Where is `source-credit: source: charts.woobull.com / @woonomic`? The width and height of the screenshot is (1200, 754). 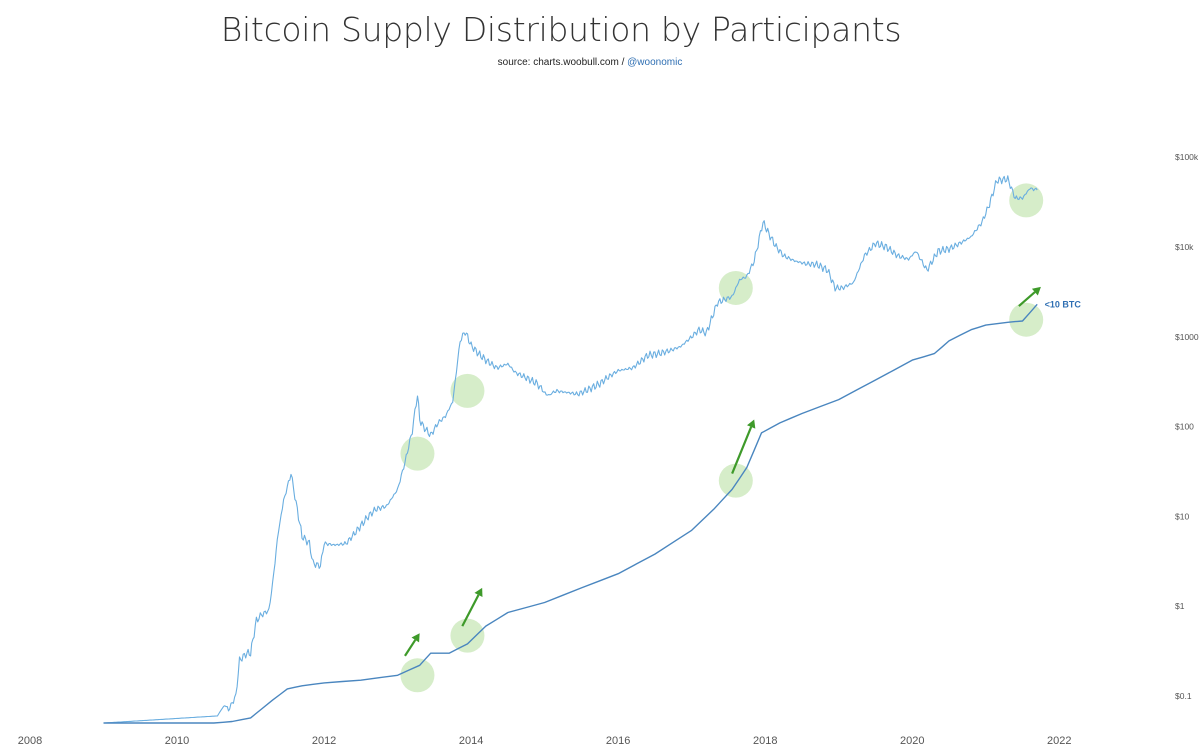 source-credit: source: charts.woobull.com / @woonomic is located at coordinates (590, 62).